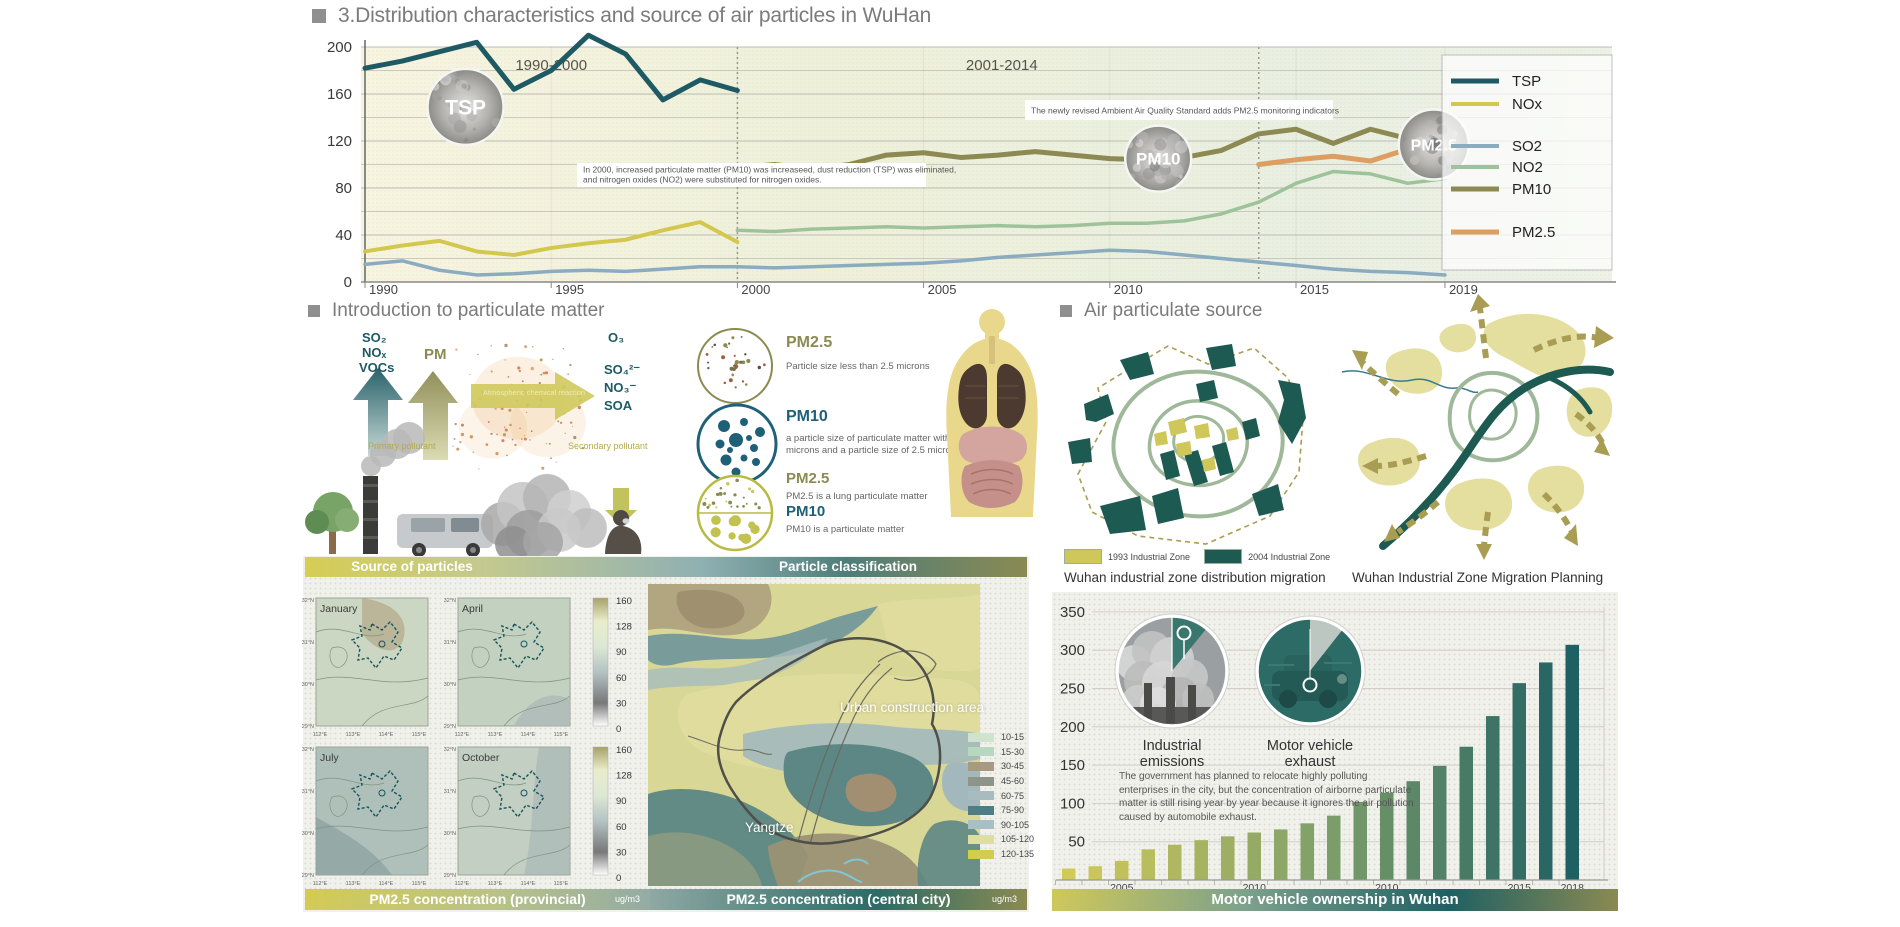 The height and width of the screenshot is (927, 1900). I want to click on header-source-of-particles: Source of particles, so click(412, 566).